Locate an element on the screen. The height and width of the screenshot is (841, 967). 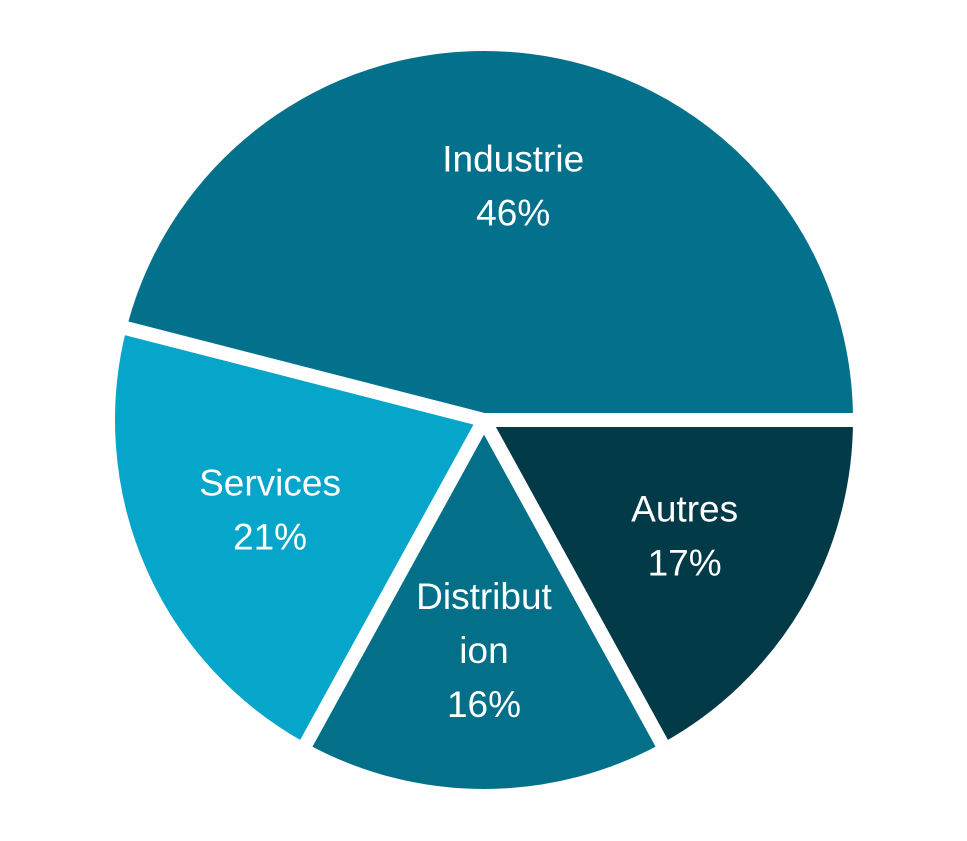
slice-label-industrie: Industrie is located at coordinates (513, 158).